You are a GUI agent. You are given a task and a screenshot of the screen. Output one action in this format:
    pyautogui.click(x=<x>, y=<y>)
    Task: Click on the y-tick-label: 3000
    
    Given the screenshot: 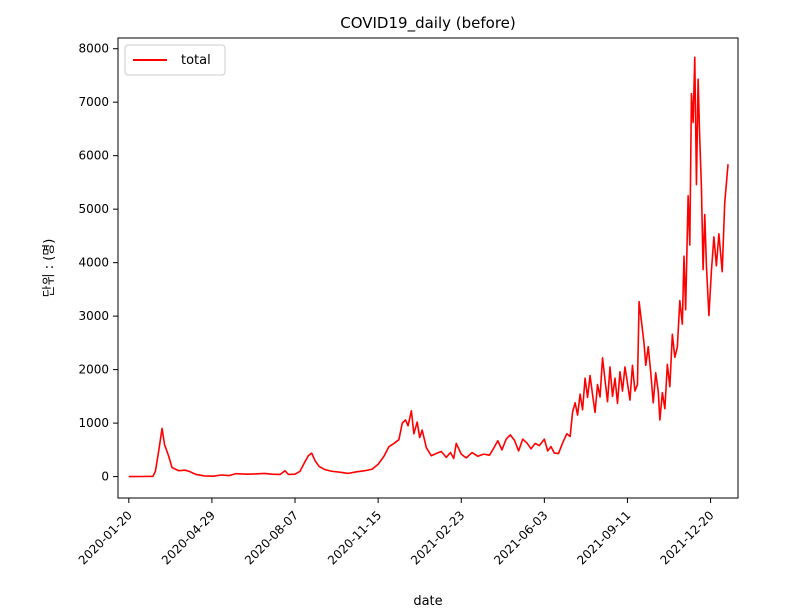 What is the action you would take?
    pyautogui.click(x=93, y=316)
    